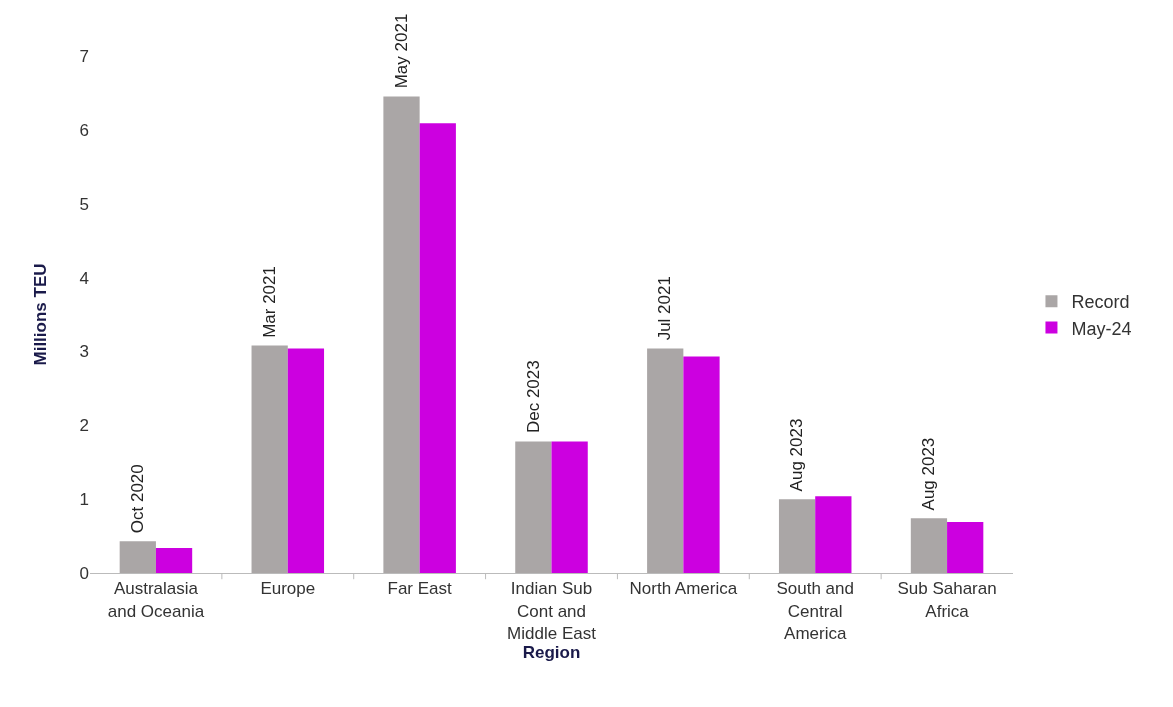  What do you see at coordinates (420, 589) in the screenshot?
I see `x-tick-label: Far East` at bounding box center [420, 589].